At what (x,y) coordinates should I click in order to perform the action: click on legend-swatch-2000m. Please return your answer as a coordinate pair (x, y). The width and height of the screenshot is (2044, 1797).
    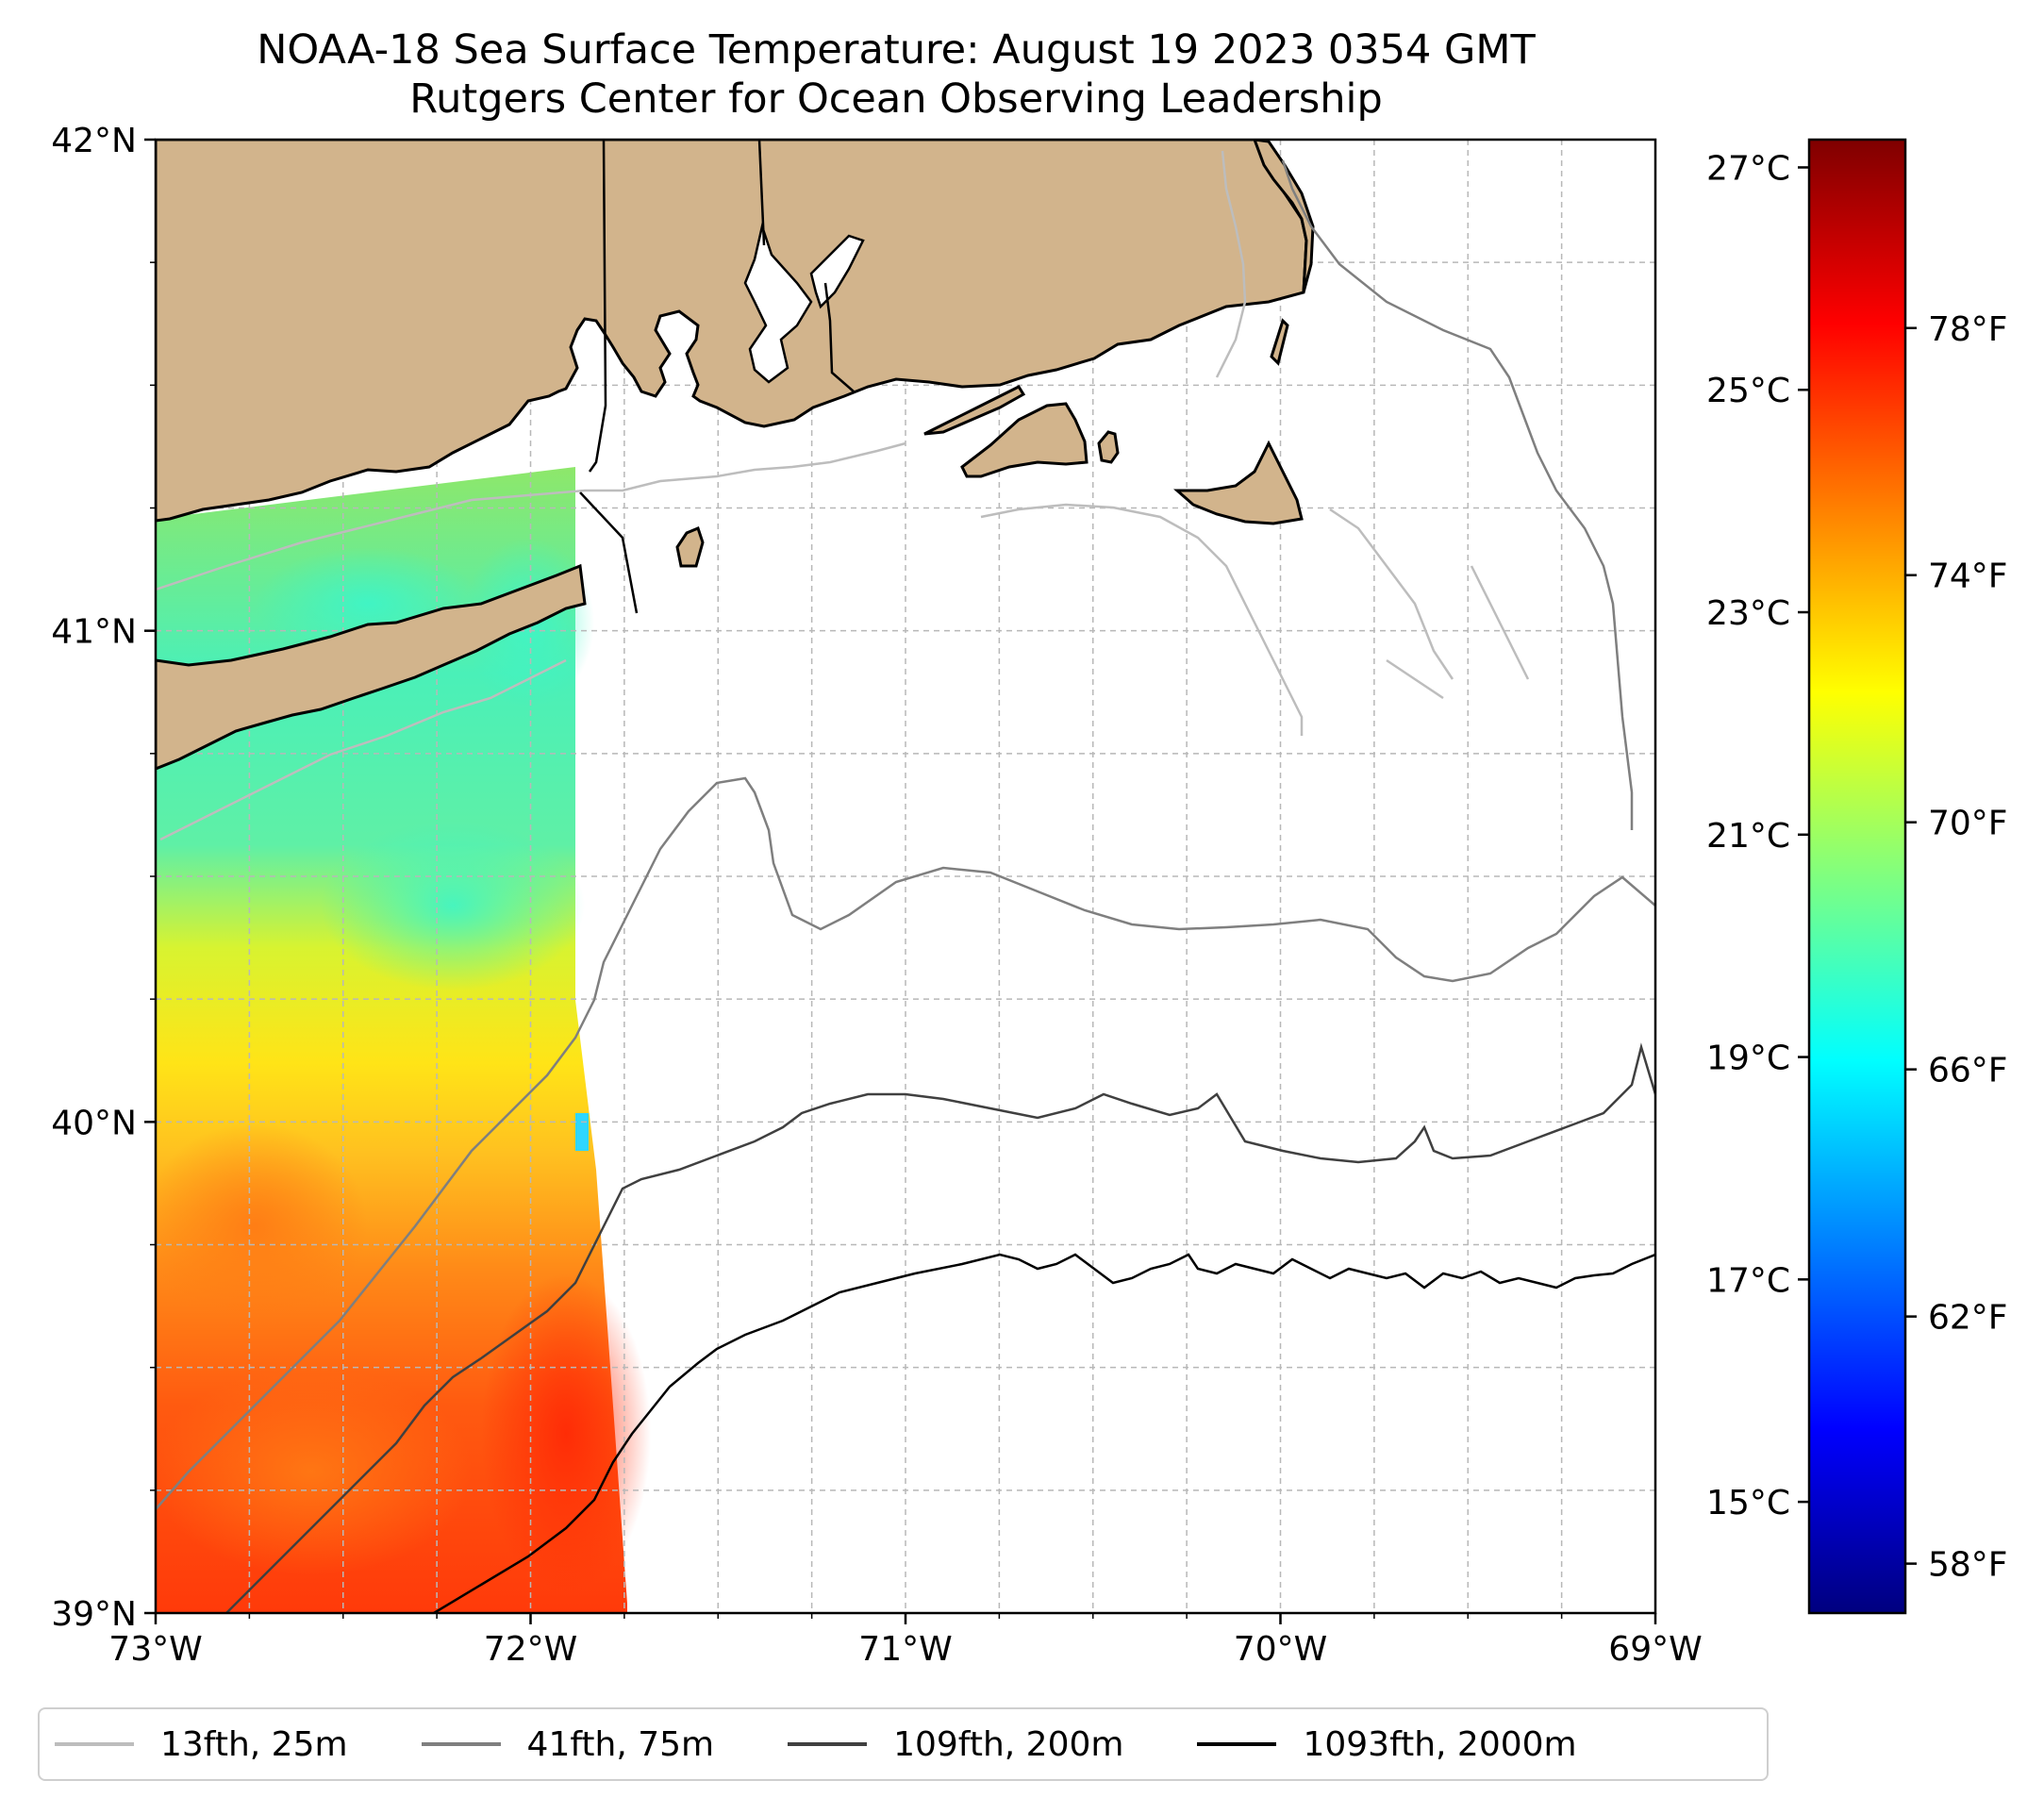
    Looking at the image, I should click on (1237, 1744).